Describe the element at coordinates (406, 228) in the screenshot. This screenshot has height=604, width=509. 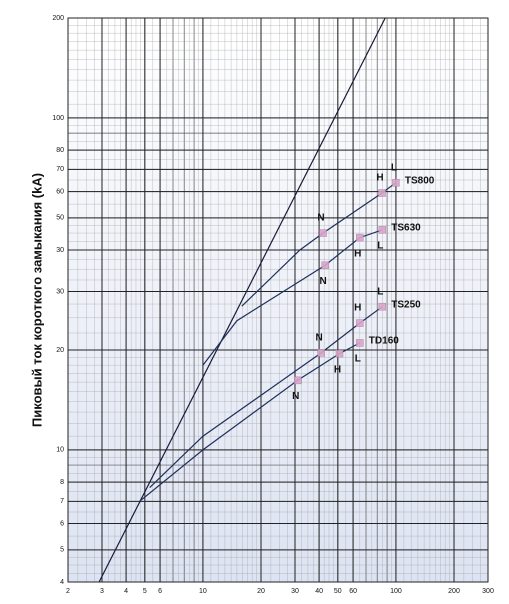
I see `series-label: TS630` at that location.